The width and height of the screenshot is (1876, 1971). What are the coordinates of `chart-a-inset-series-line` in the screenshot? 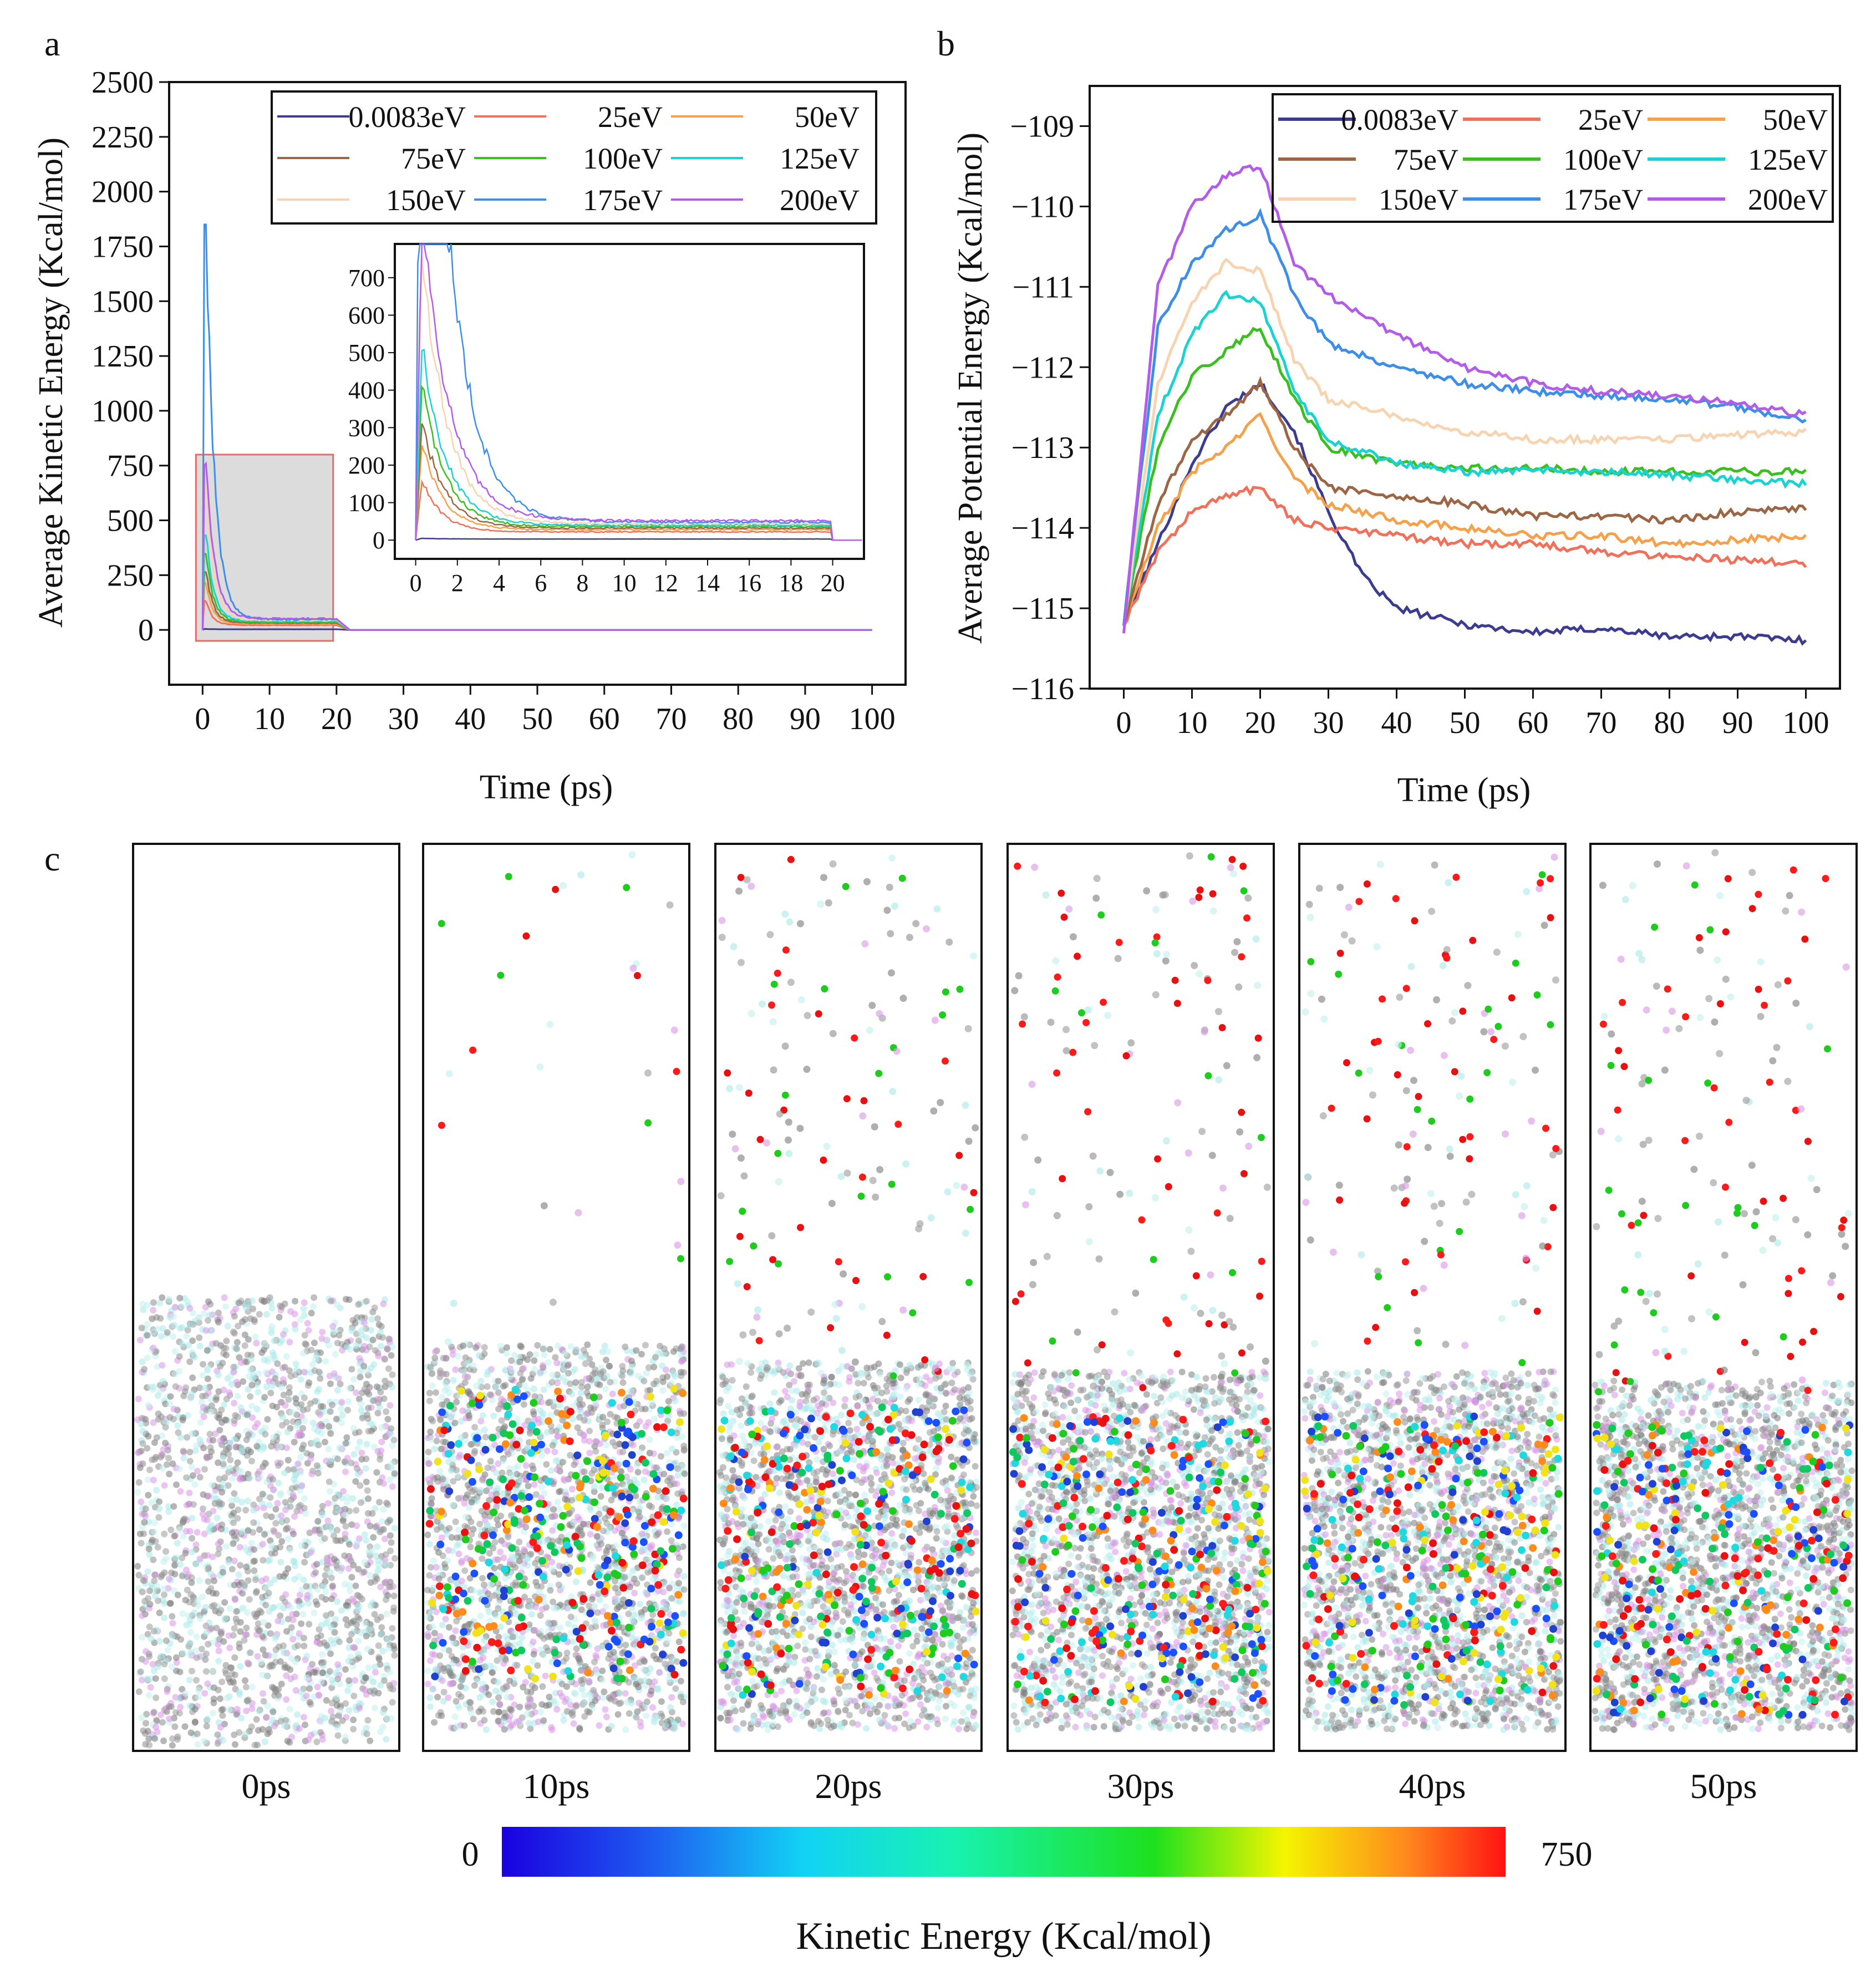 It's located at (638, 510).